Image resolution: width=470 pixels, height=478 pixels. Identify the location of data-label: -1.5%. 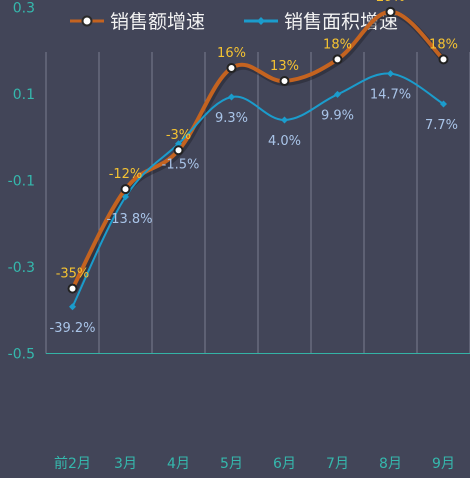
(181, 165).